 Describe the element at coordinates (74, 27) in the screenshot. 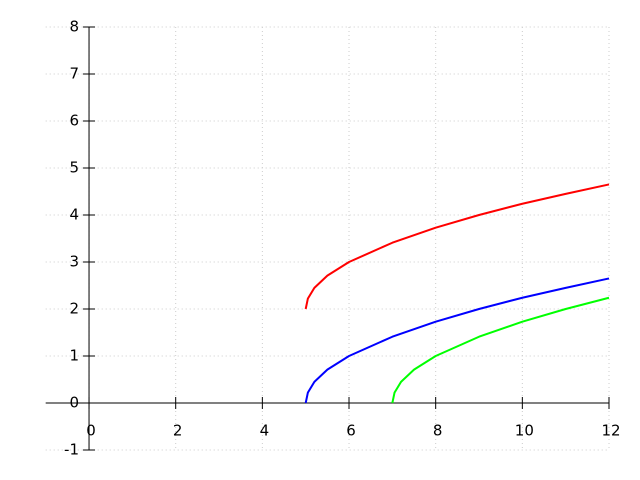

I see `y-tick-label: 8` at that location.